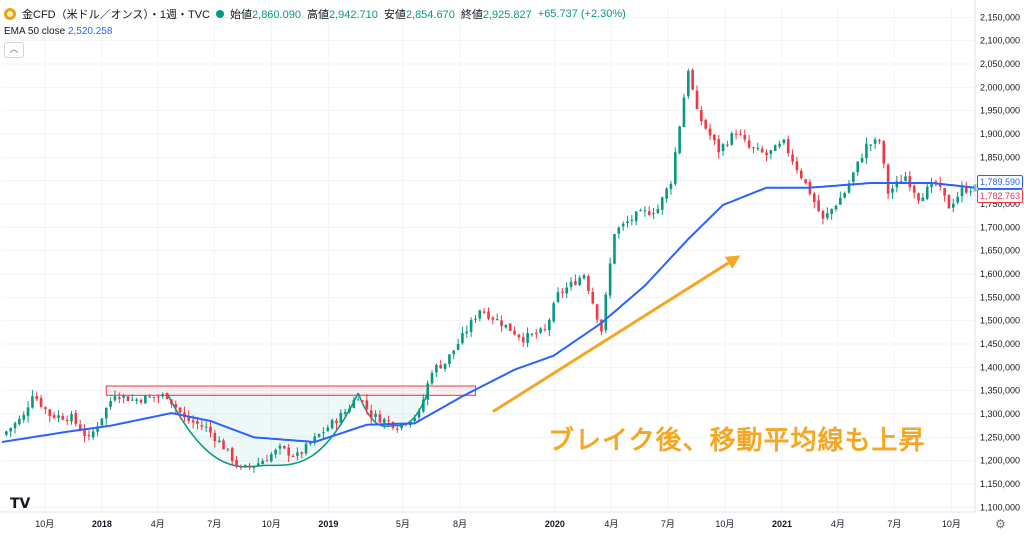 This screenshot has width=1024, height=535. I want to click on close-value: 2,925.827, so click(507, 15).